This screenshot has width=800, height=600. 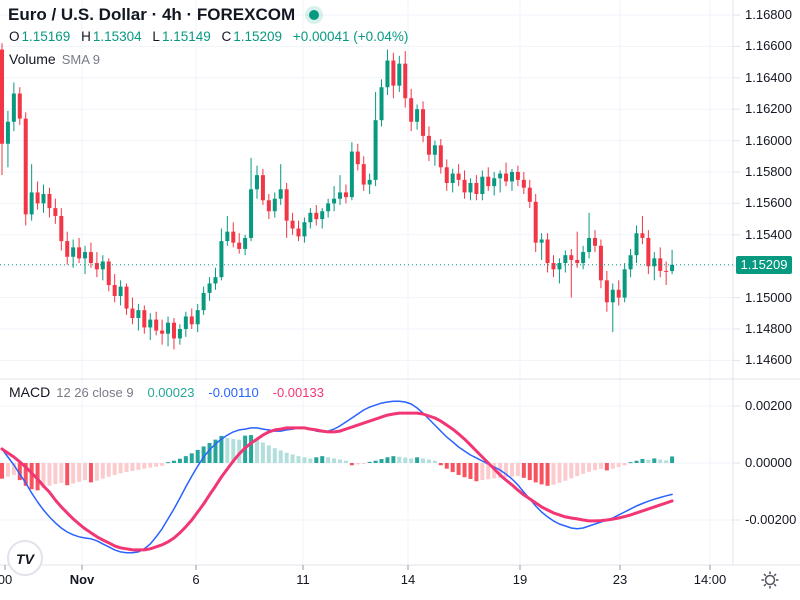 I want to click on time-axis: 00 Nov 6 11 14 19 23 14:00, so click(x=400, y=582).